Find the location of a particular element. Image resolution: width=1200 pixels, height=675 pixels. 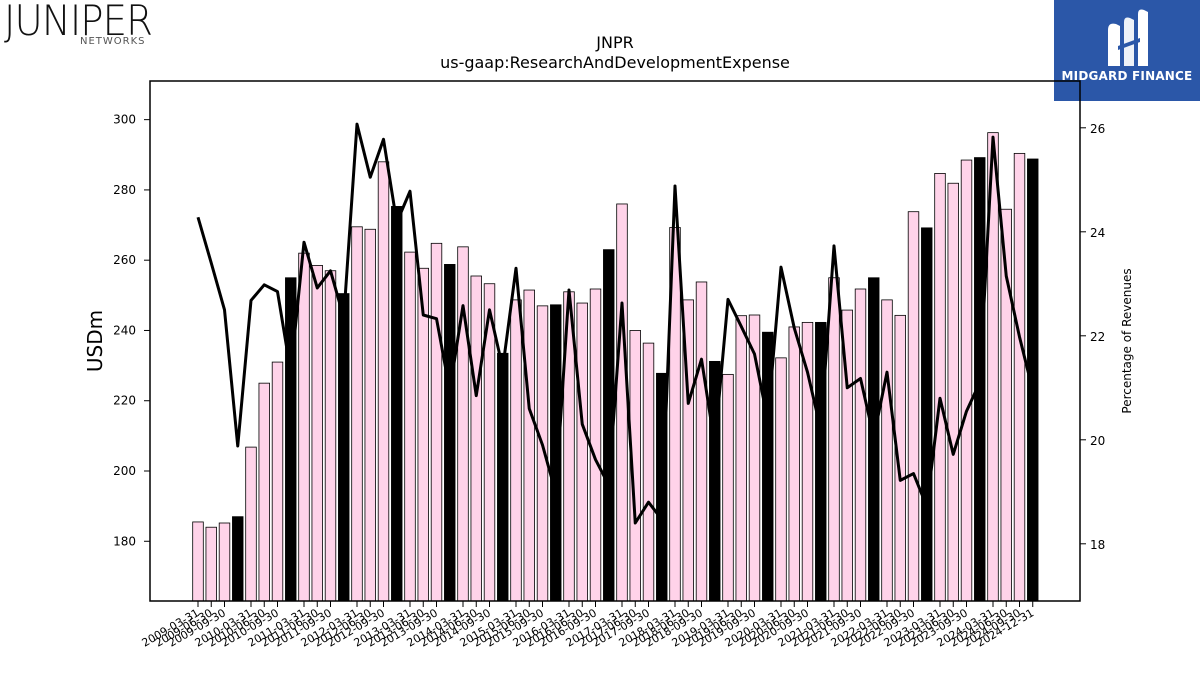

y-tick-label: 260 is located at coordinates (124, 260).